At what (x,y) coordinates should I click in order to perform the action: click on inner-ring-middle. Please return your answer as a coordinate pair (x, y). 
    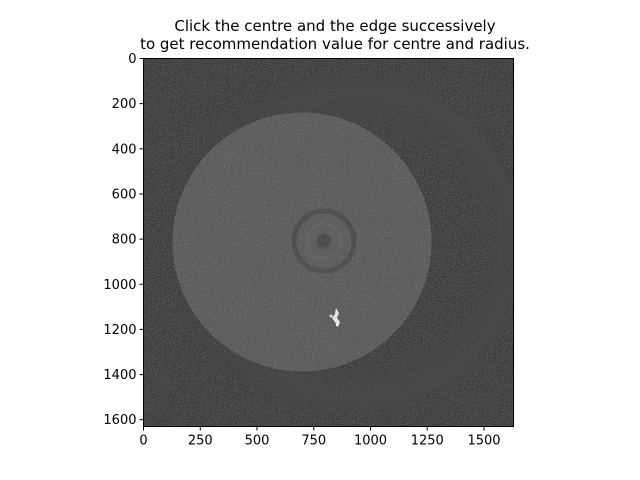
    Looking at the image, I should click on (324, 241).